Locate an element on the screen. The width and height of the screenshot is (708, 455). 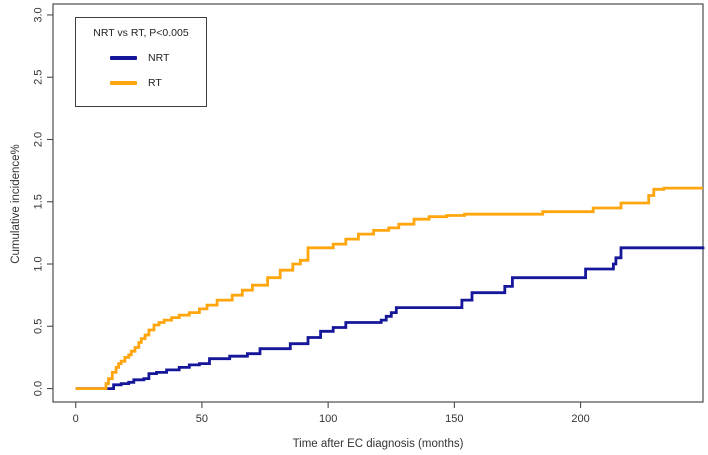
y-axis-title: Cumulative incidence% is located at coordinates (16, 204).